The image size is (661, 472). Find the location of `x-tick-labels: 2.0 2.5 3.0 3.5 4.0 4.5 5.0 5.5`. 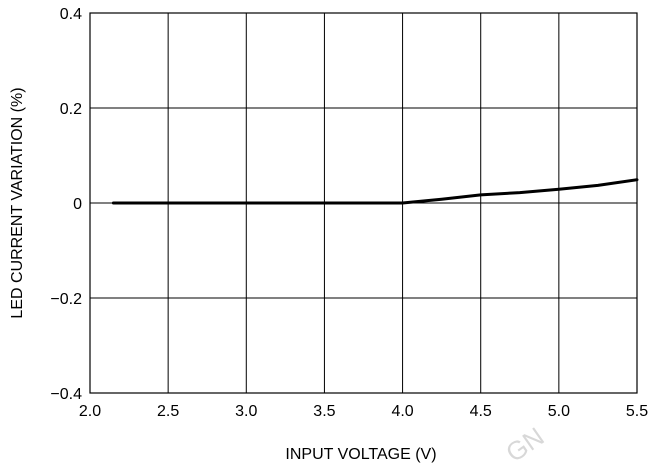

x-tick-labels: 2.0 2.5 3.0 3.5 4.0 4.5 5.0 5.5 is located at coordinates (363, 411).